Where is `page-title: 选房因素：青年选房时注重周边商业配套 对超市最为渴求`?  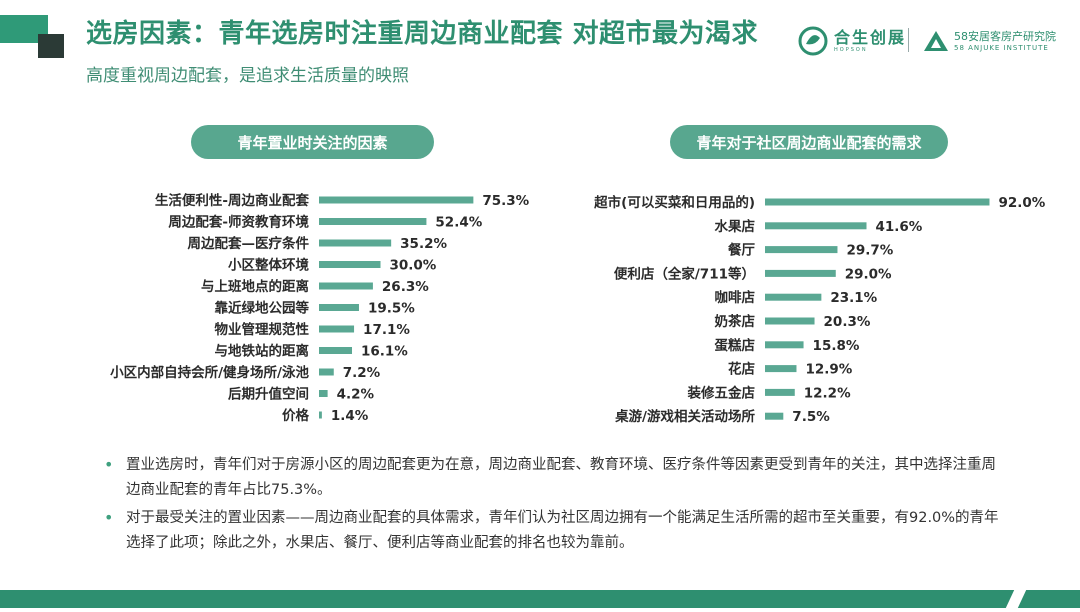 page-title: 选房因素：青年选房时注重周边商业配套 对超市最为渴求 is located at coordinates (422, 34).